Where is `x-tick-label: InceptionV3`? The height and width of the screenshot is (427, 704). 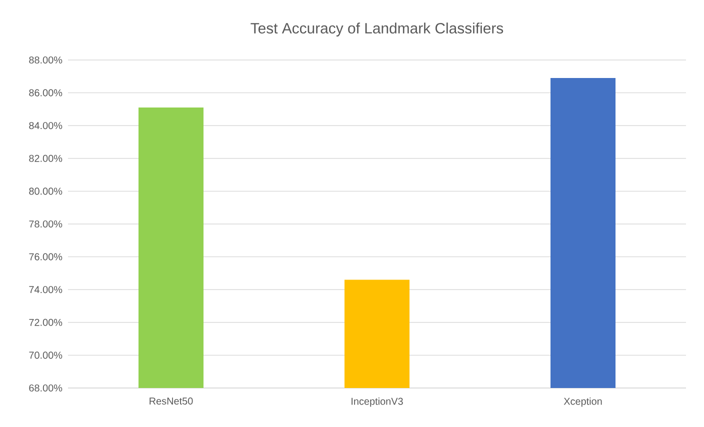 x-tick-label: InceptionV3 is located at coordinates (377, 402).